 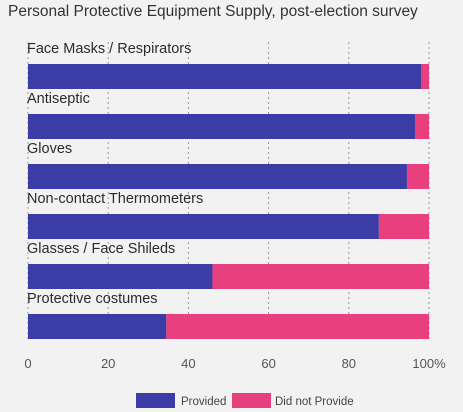 I want to click on legend-label: Did not Provide, so click(x=314, y=402).